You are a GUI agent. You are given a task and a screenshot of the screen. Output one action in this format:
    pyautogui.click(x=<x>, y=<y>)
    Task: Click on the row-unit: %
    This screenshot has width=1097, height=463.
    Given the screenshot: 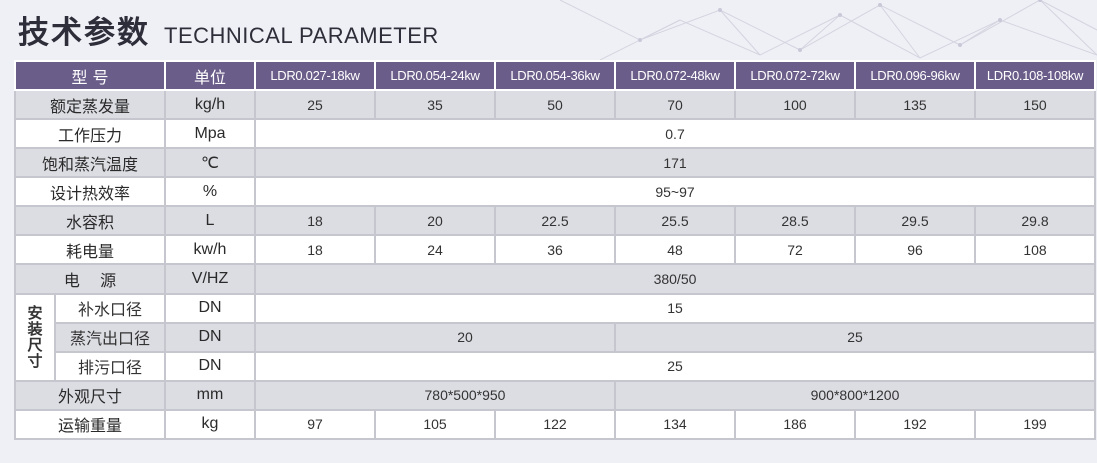 What is the action you would take?
    pyautogui.click(x=210, y=192)
    